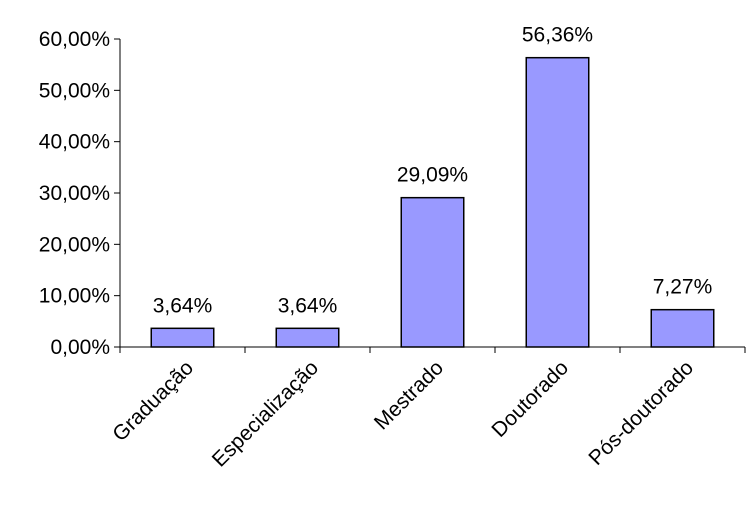 Image resolution: width=747 pixels, height=506 pixels. Describe the element at coordinates (265, 413) in the screenshot. I see `category-label: Especialização` at that location.